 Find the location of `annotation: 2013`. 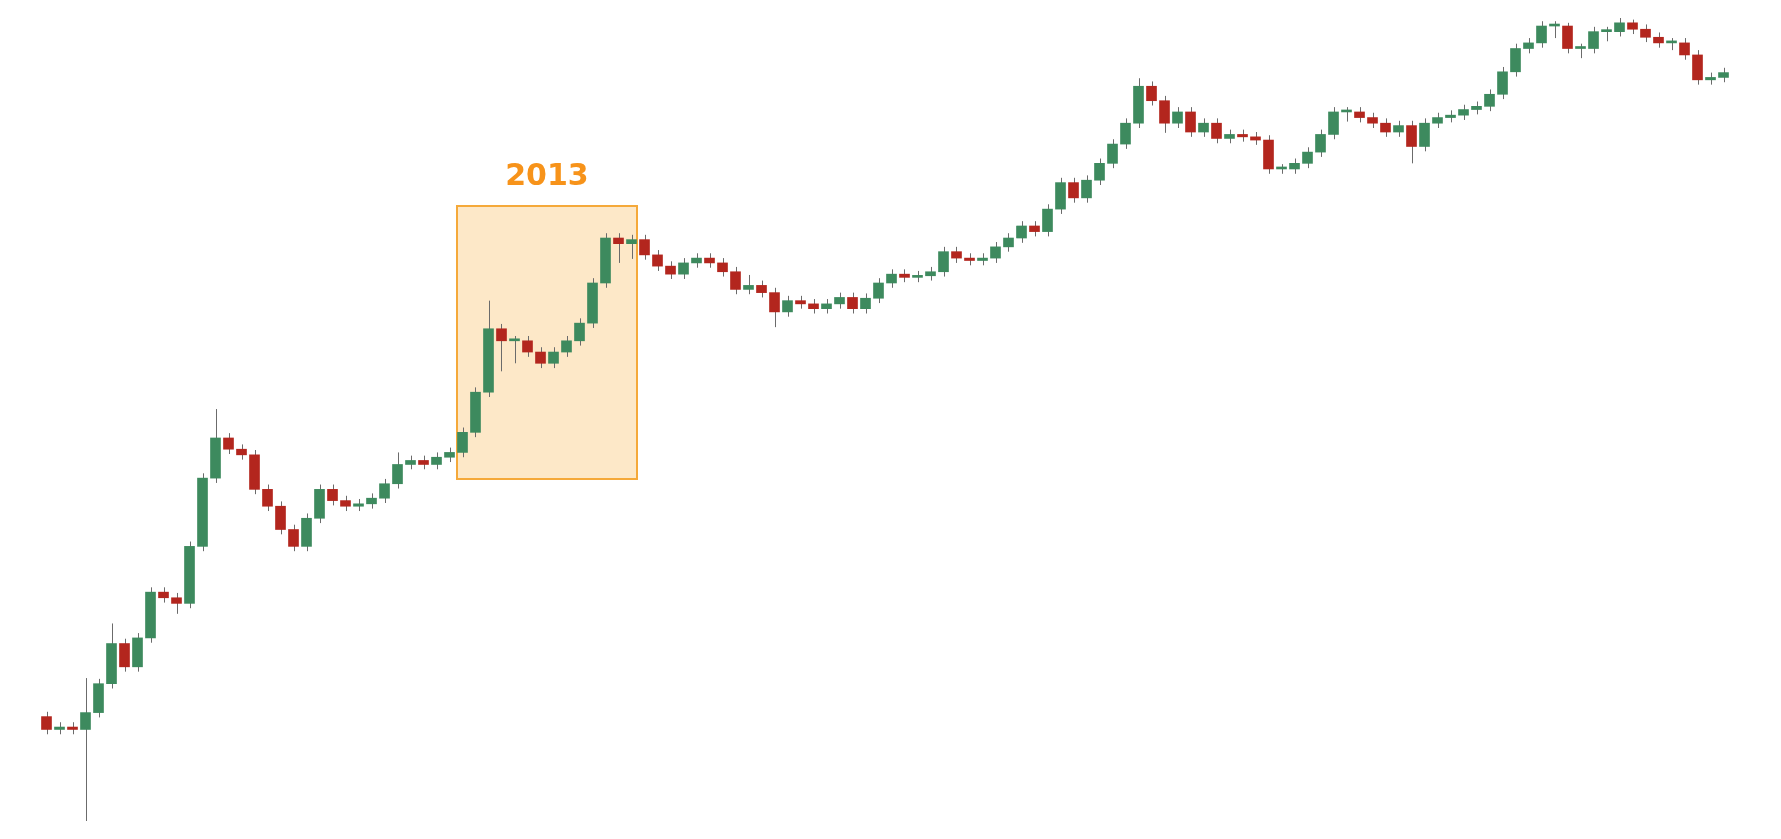

annotation: 2013 is located at coordinates (547, 174).